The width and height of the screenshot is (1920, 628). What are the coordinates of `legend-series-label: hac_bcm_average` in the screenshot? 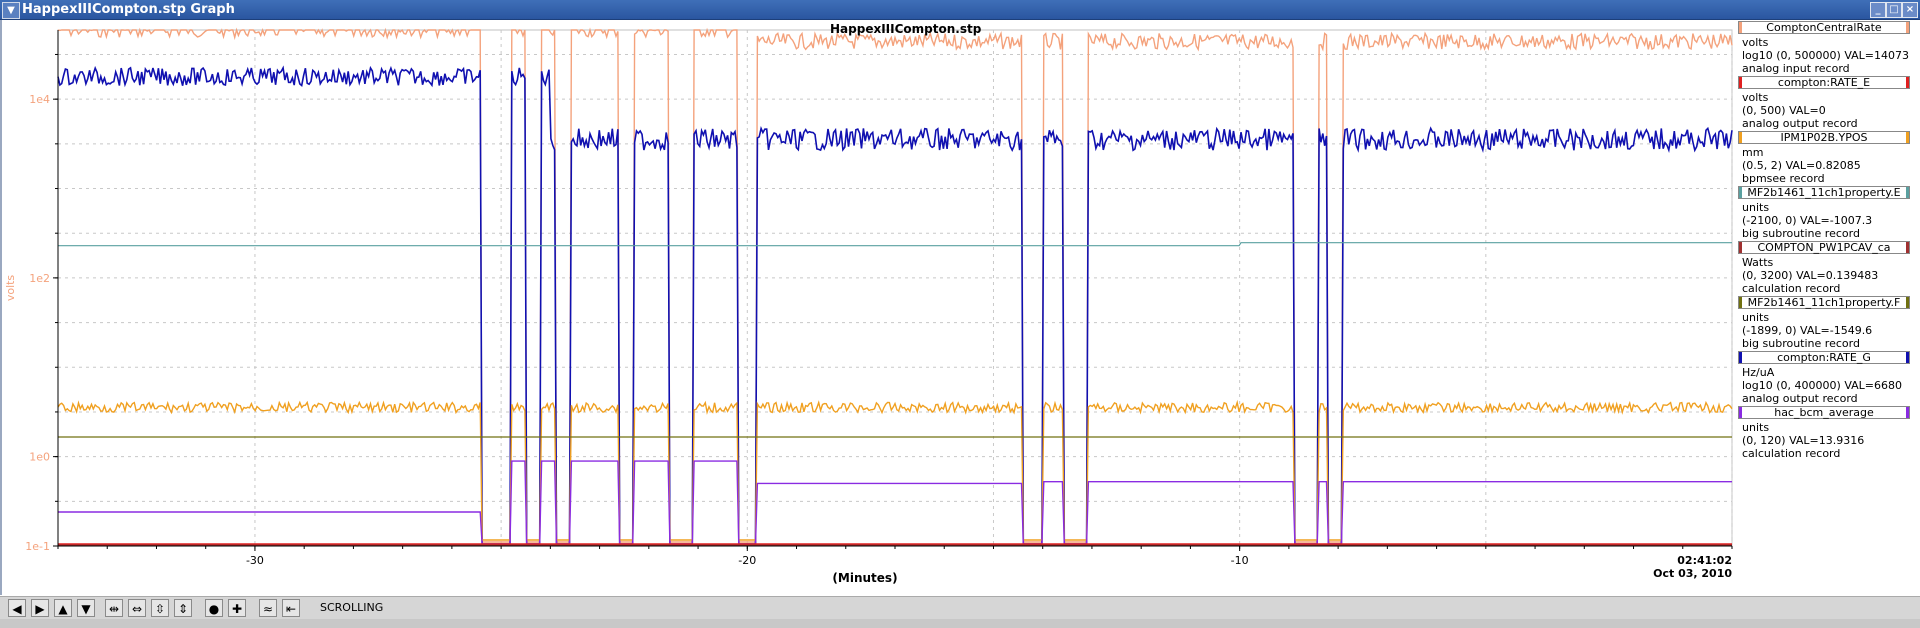 It's located at (1824, 412).